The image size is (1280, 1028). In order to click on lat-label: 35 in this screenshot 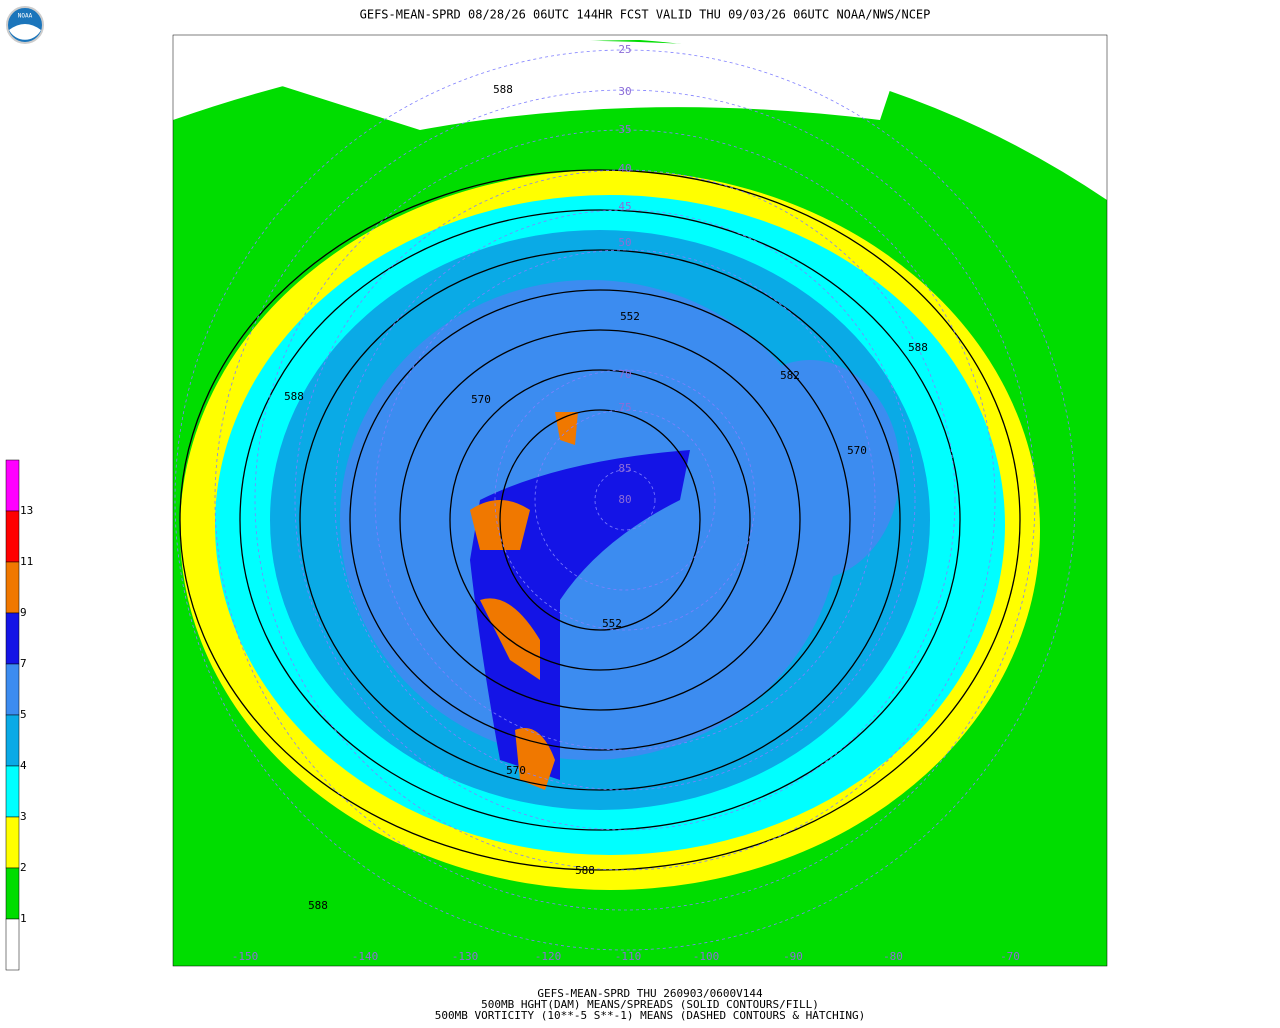, I will do `click(624, 129)`.